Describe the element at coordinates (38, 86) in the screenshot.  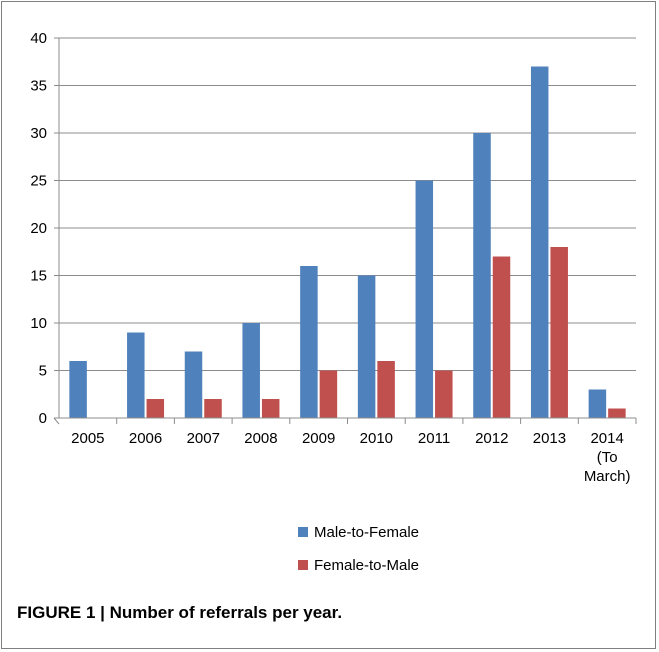
I see `y-tick-label: 35` at that location.